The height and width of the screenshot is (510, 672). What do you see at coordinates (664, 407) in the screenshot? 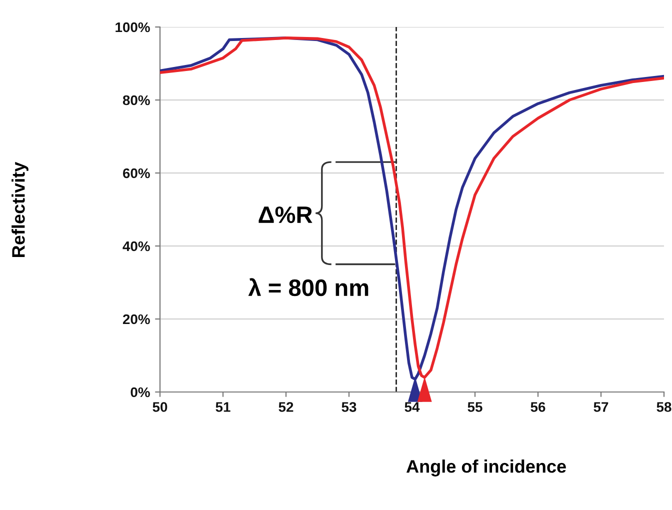
I see `x-tick-label: 58` at bounding box center [664, 407].